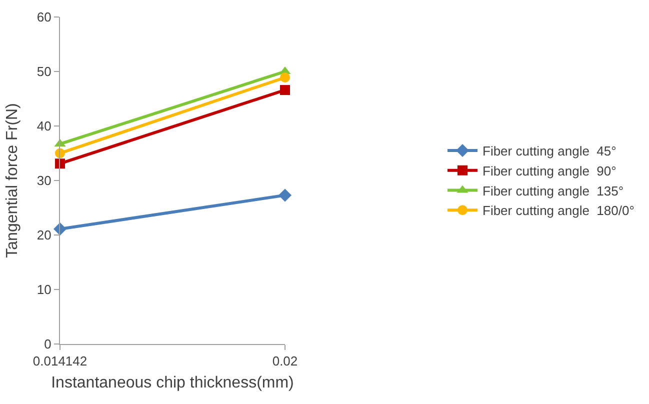 Image resolution: width=649 pixels, height=404 pixels. Describe the element at coordinates (60, 361) in the screenshot. I see `x-tick-label: 0.014142` at that location.